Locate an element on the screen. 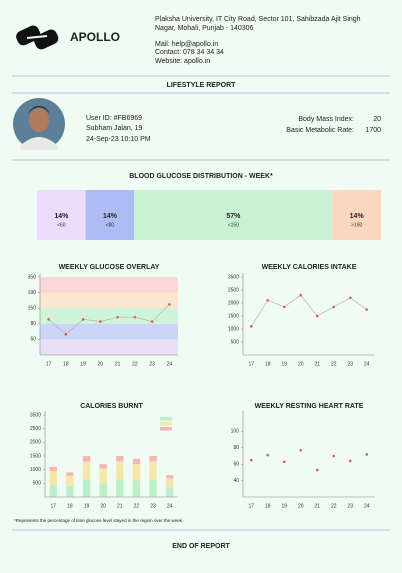  x-tick-label: 22 is located at coordinates (135, 364).